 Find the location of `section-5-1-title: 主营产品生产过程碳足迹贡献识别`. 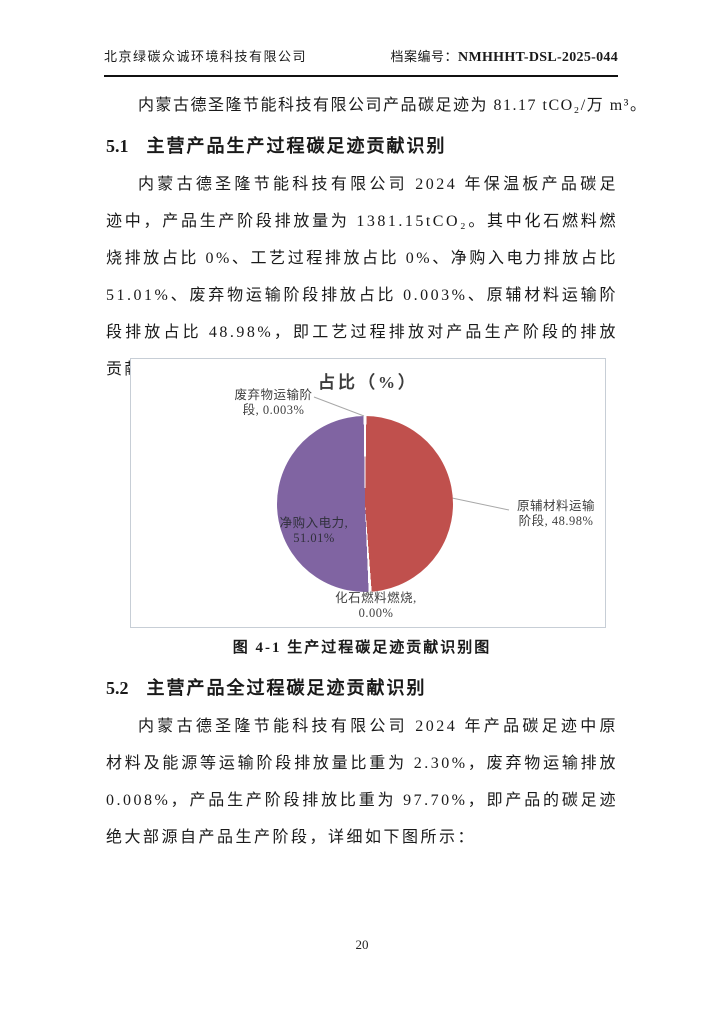

section-5-1-title: 主营产品生产过程碳足迹贡献识别 is located at coordinates (296, 146).